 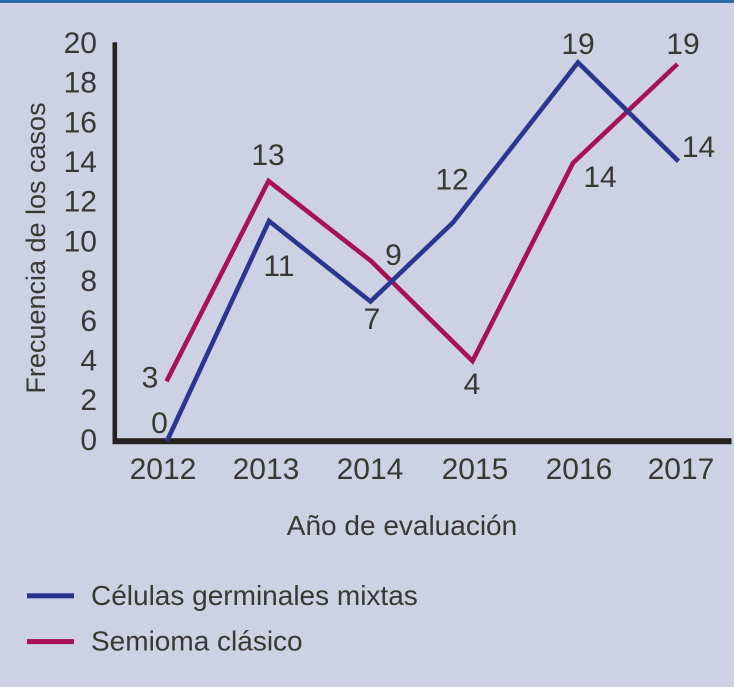 I want to click on svg-text: 2014, so click(x=370, y=469).